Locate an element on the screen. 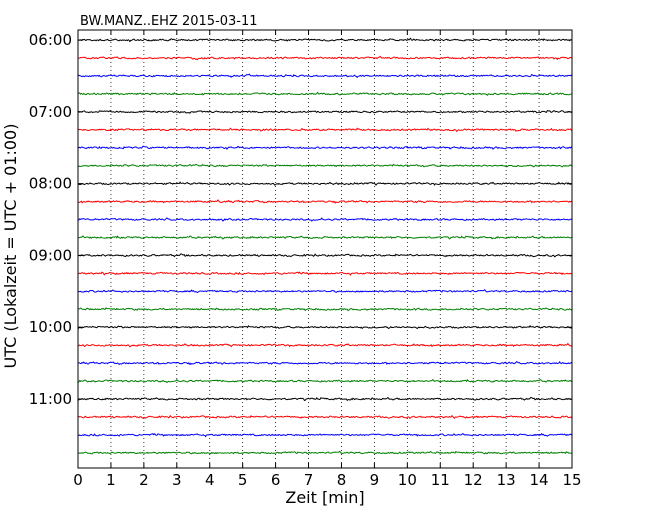 The width and height of the screenshot is (650, 520). x-tick-label: 6 is located at coordinates (276, 480).